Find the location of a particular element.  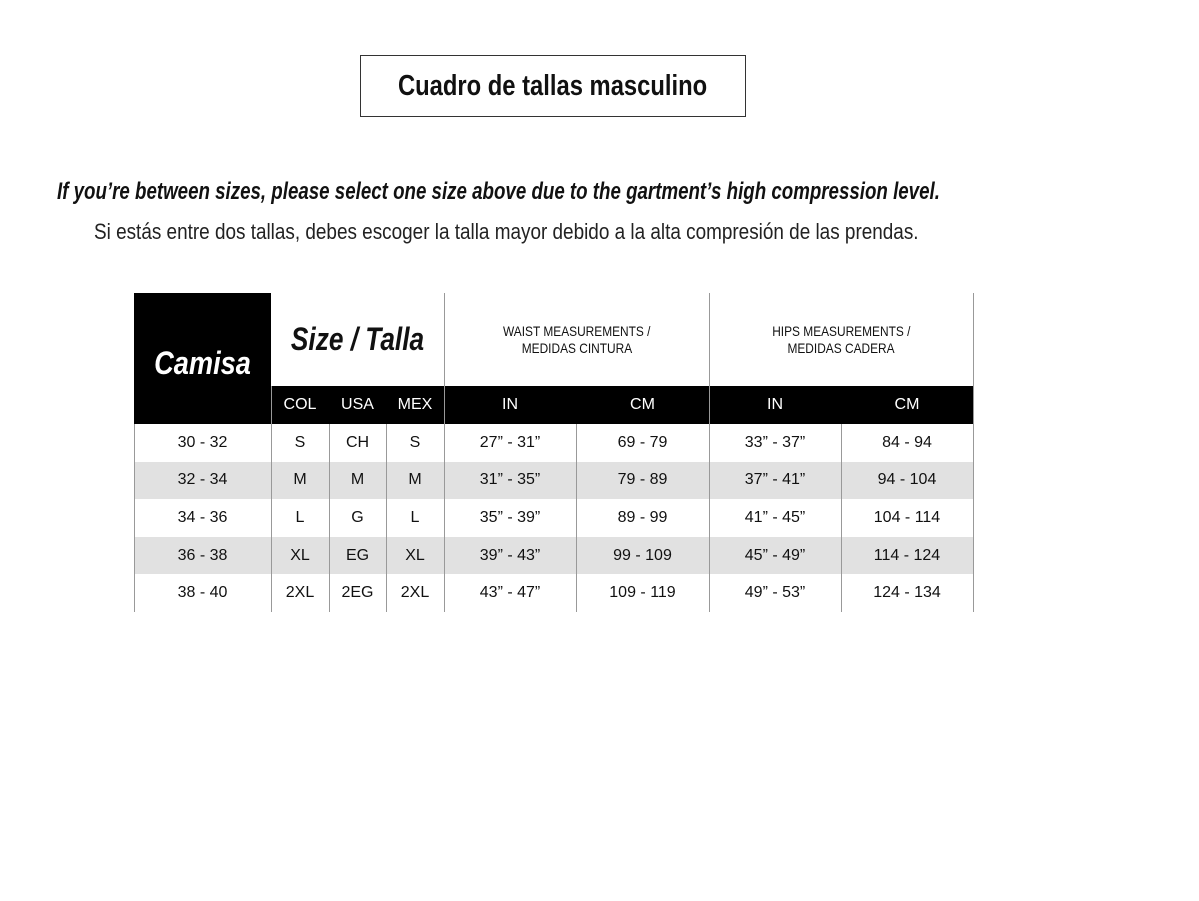

subheader-bar is located at coordinates (553, 405).